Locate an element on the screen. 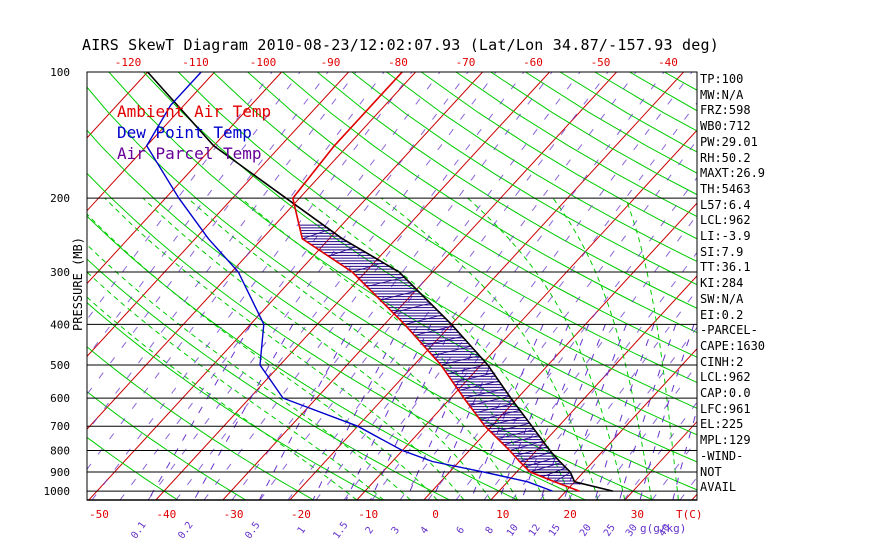  mixing-ratio-label: 20 is located at coordinates (586, 530).